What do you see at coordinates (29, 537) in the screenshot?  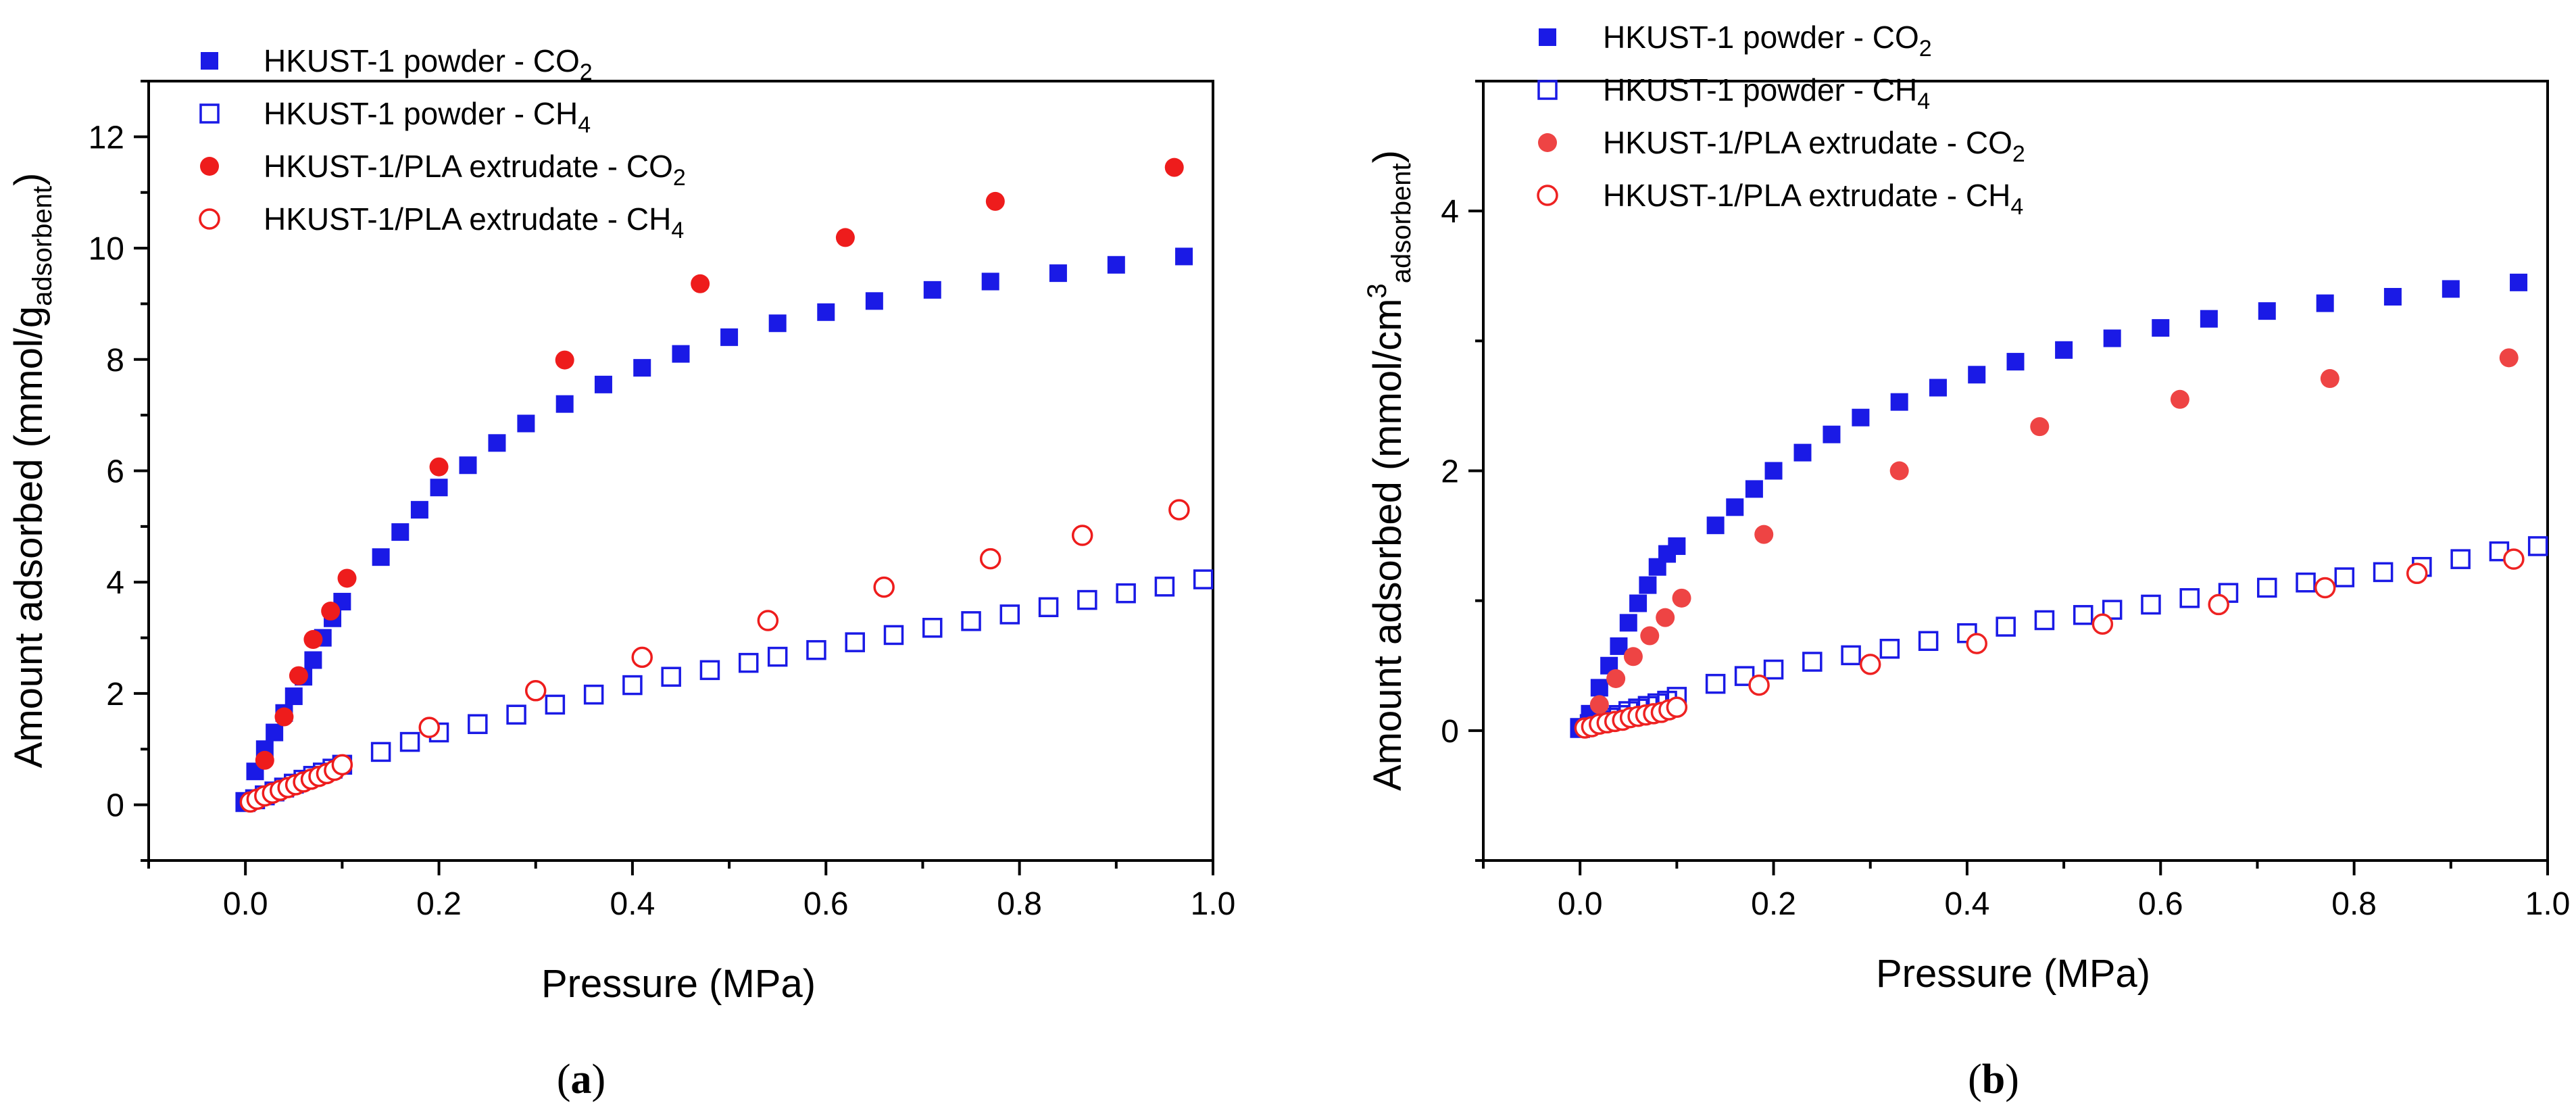 I see `panel-a-y-axis-title-main: Amount adsorbed (mmol/g` at bounding box center [29, 537].